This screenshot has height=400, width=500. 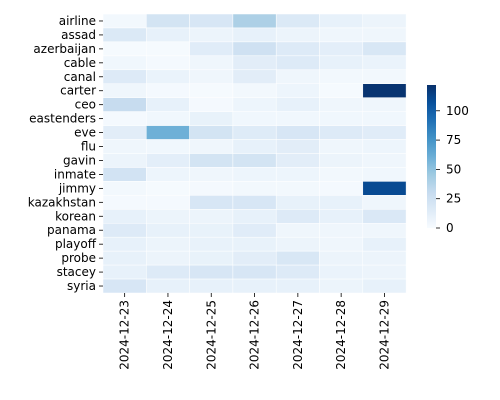 I want to click on y-tick-label: probe, so click(x=78, y=258).